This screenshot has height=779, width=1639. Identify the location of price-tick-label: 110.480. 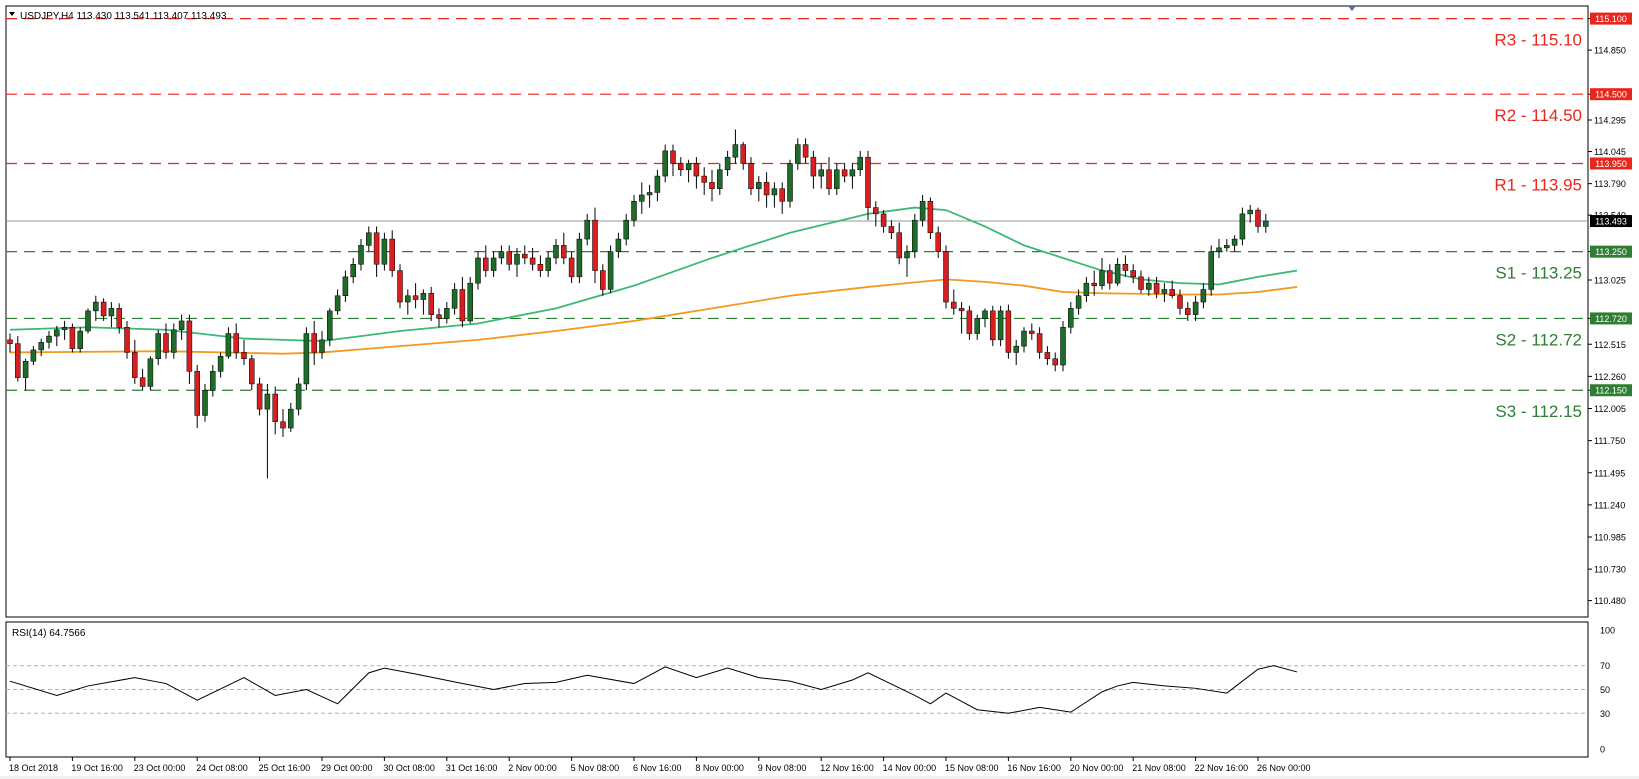
(1610, 601).